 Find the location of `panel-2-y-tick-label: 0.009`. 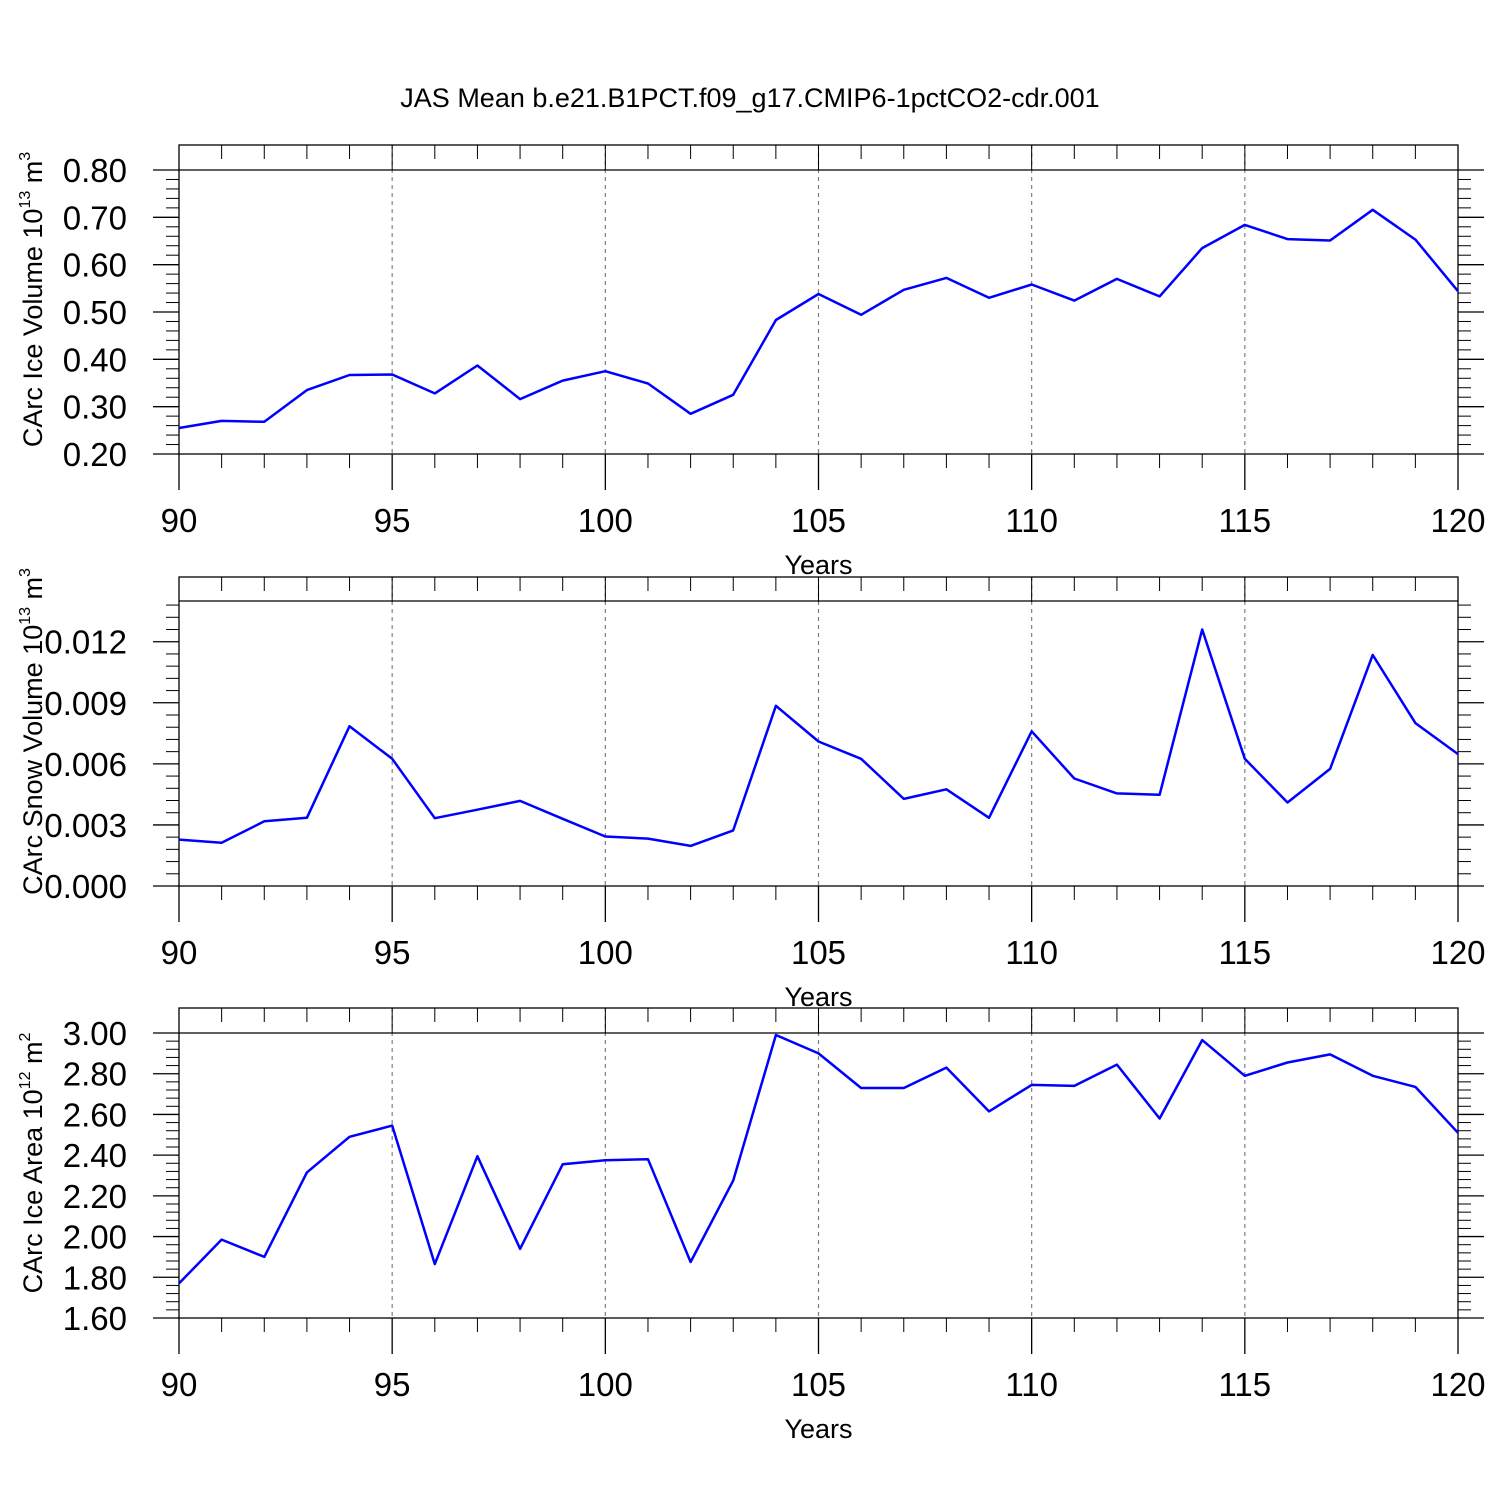

panel-2-y-tick-label: 0.009 is located at coordinates (85, 703).